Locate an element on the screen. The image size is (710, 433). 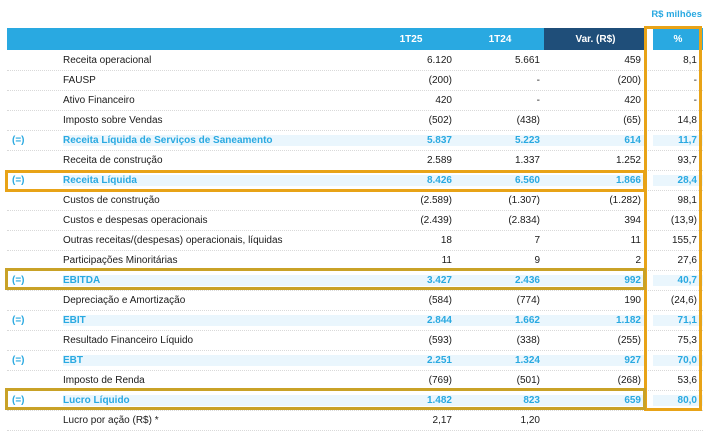
value-pct: - is located at coordinates (695, 80).